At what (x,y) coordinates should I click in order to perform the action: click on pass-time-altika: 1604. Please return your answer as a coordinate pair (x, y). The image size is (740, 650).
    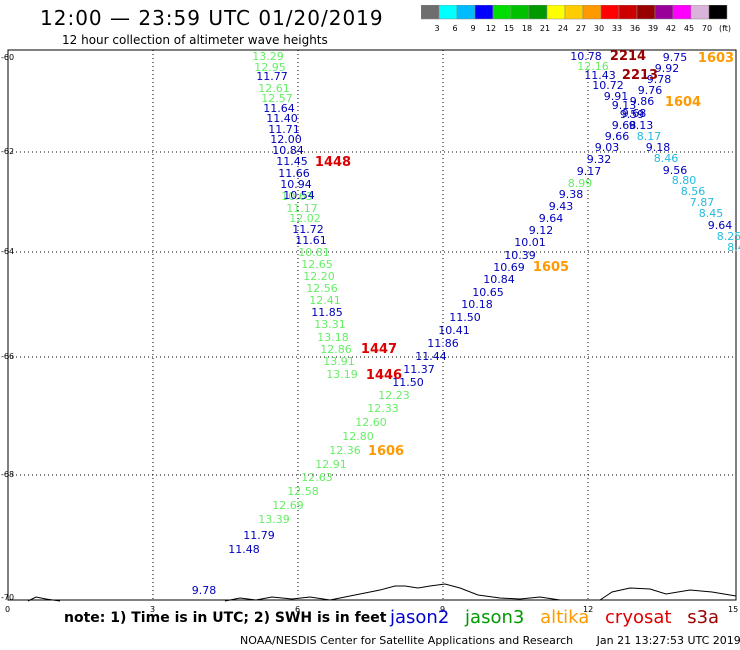
    Looking at the image, I should click on (683, 102).